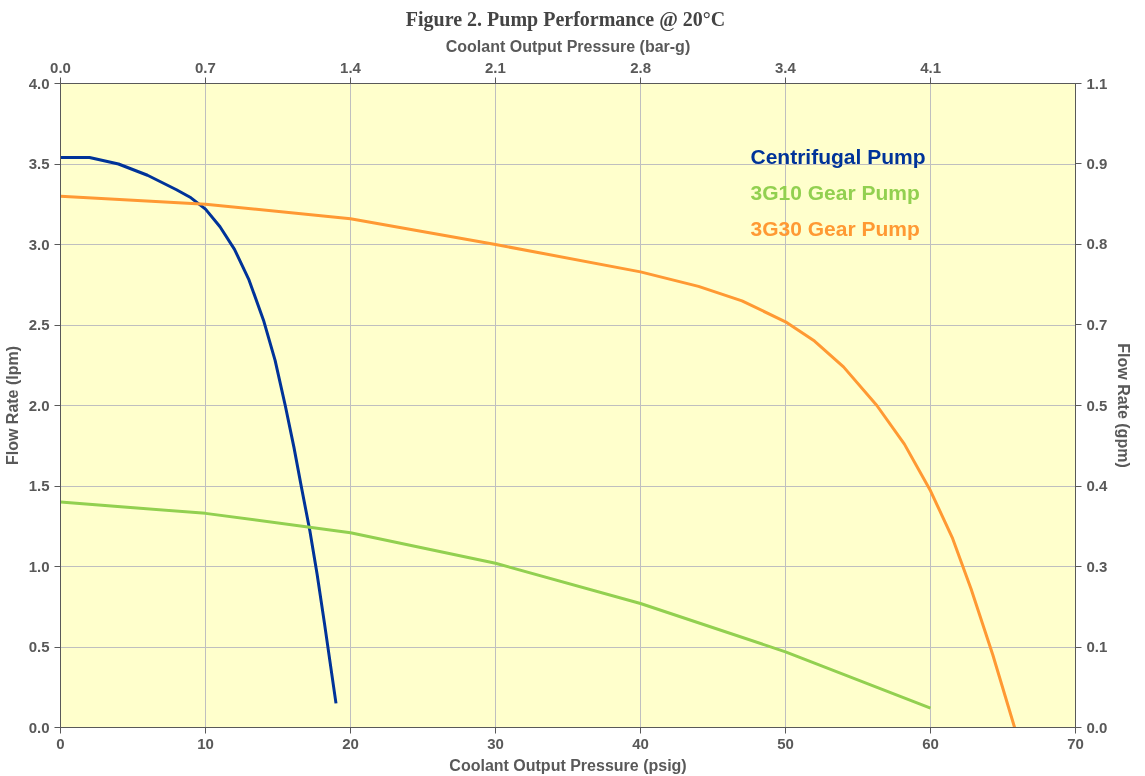  Describe the element at coordinates (39, 163) in the screenshot. I see `y-tick-label: 3.5` at that location.